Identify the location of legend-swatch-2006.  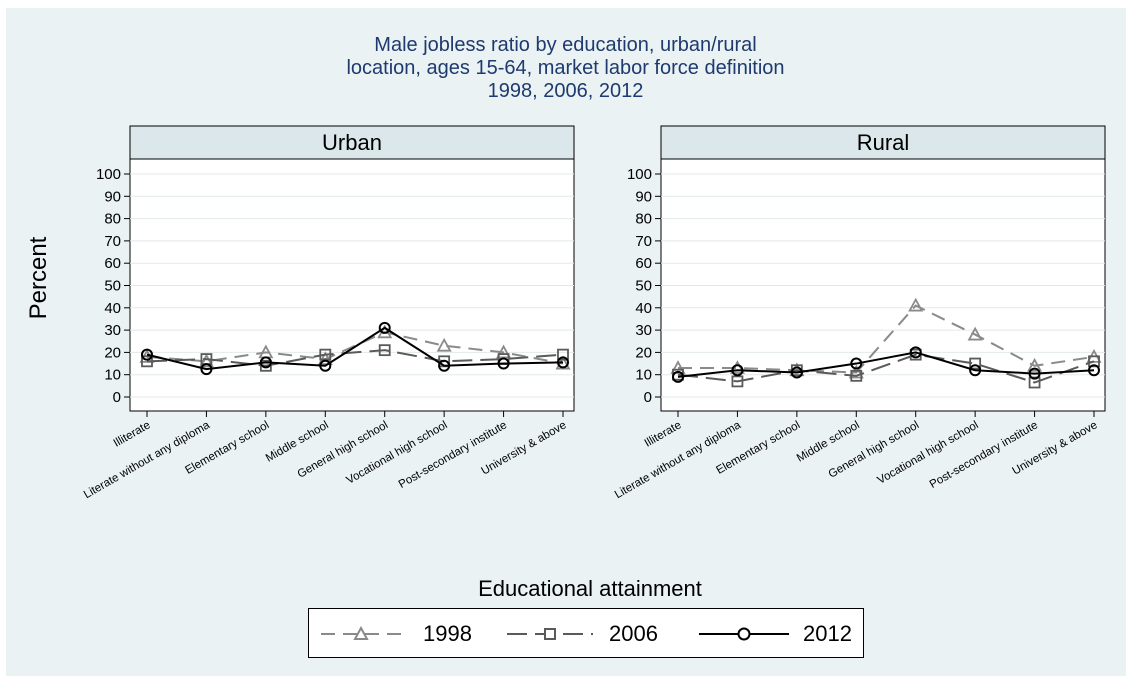
(550, 634).